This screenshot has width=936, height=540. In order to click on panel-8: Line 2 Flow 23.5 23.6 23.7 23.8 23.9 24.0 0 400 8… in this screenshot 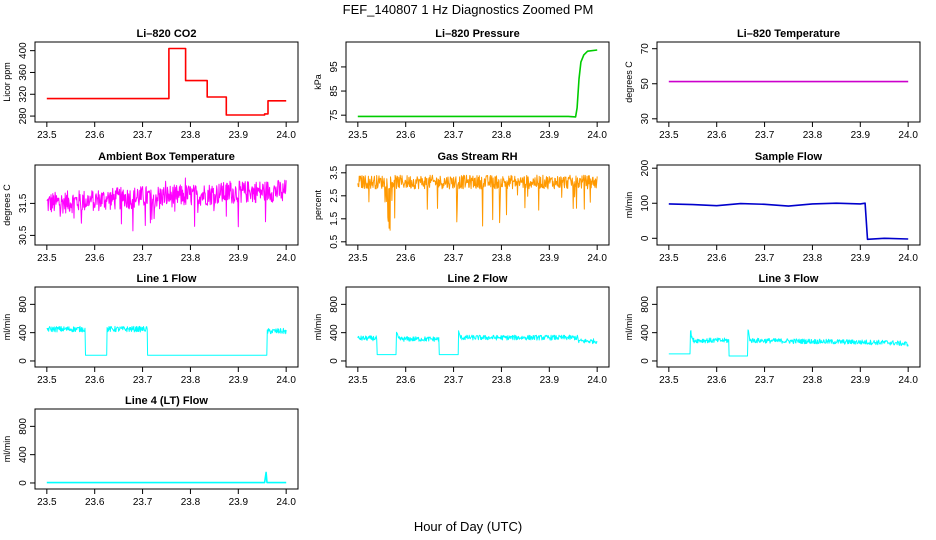, I will do `click(461, 329)`.